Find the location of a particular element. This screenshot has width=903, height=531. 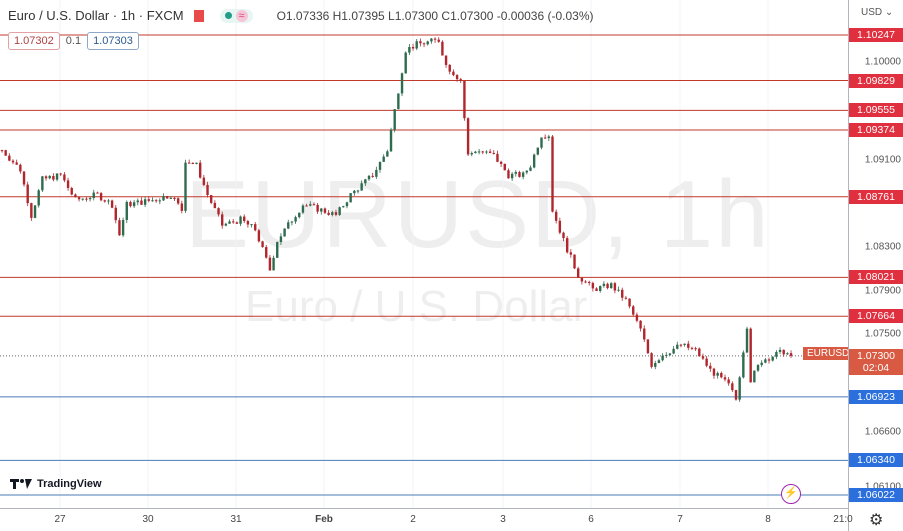

support-label: 1.06340 is located at coordinates (876, 460).